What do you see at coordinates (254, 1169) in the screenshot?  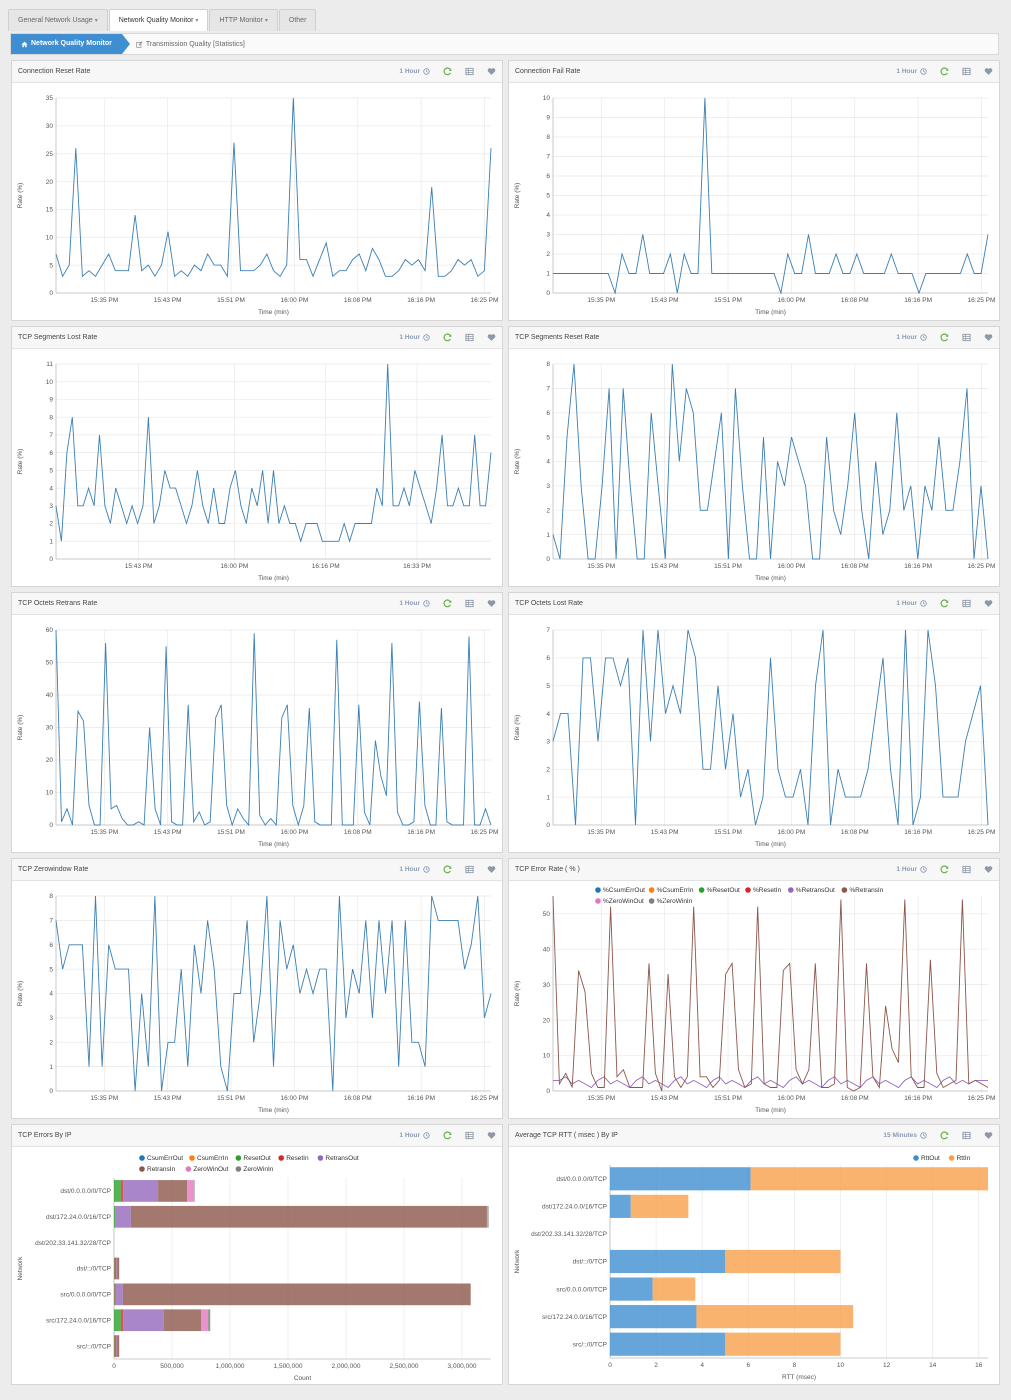 I see `legend-item: ZeroWinIn` at bounding box center [254, 1169].